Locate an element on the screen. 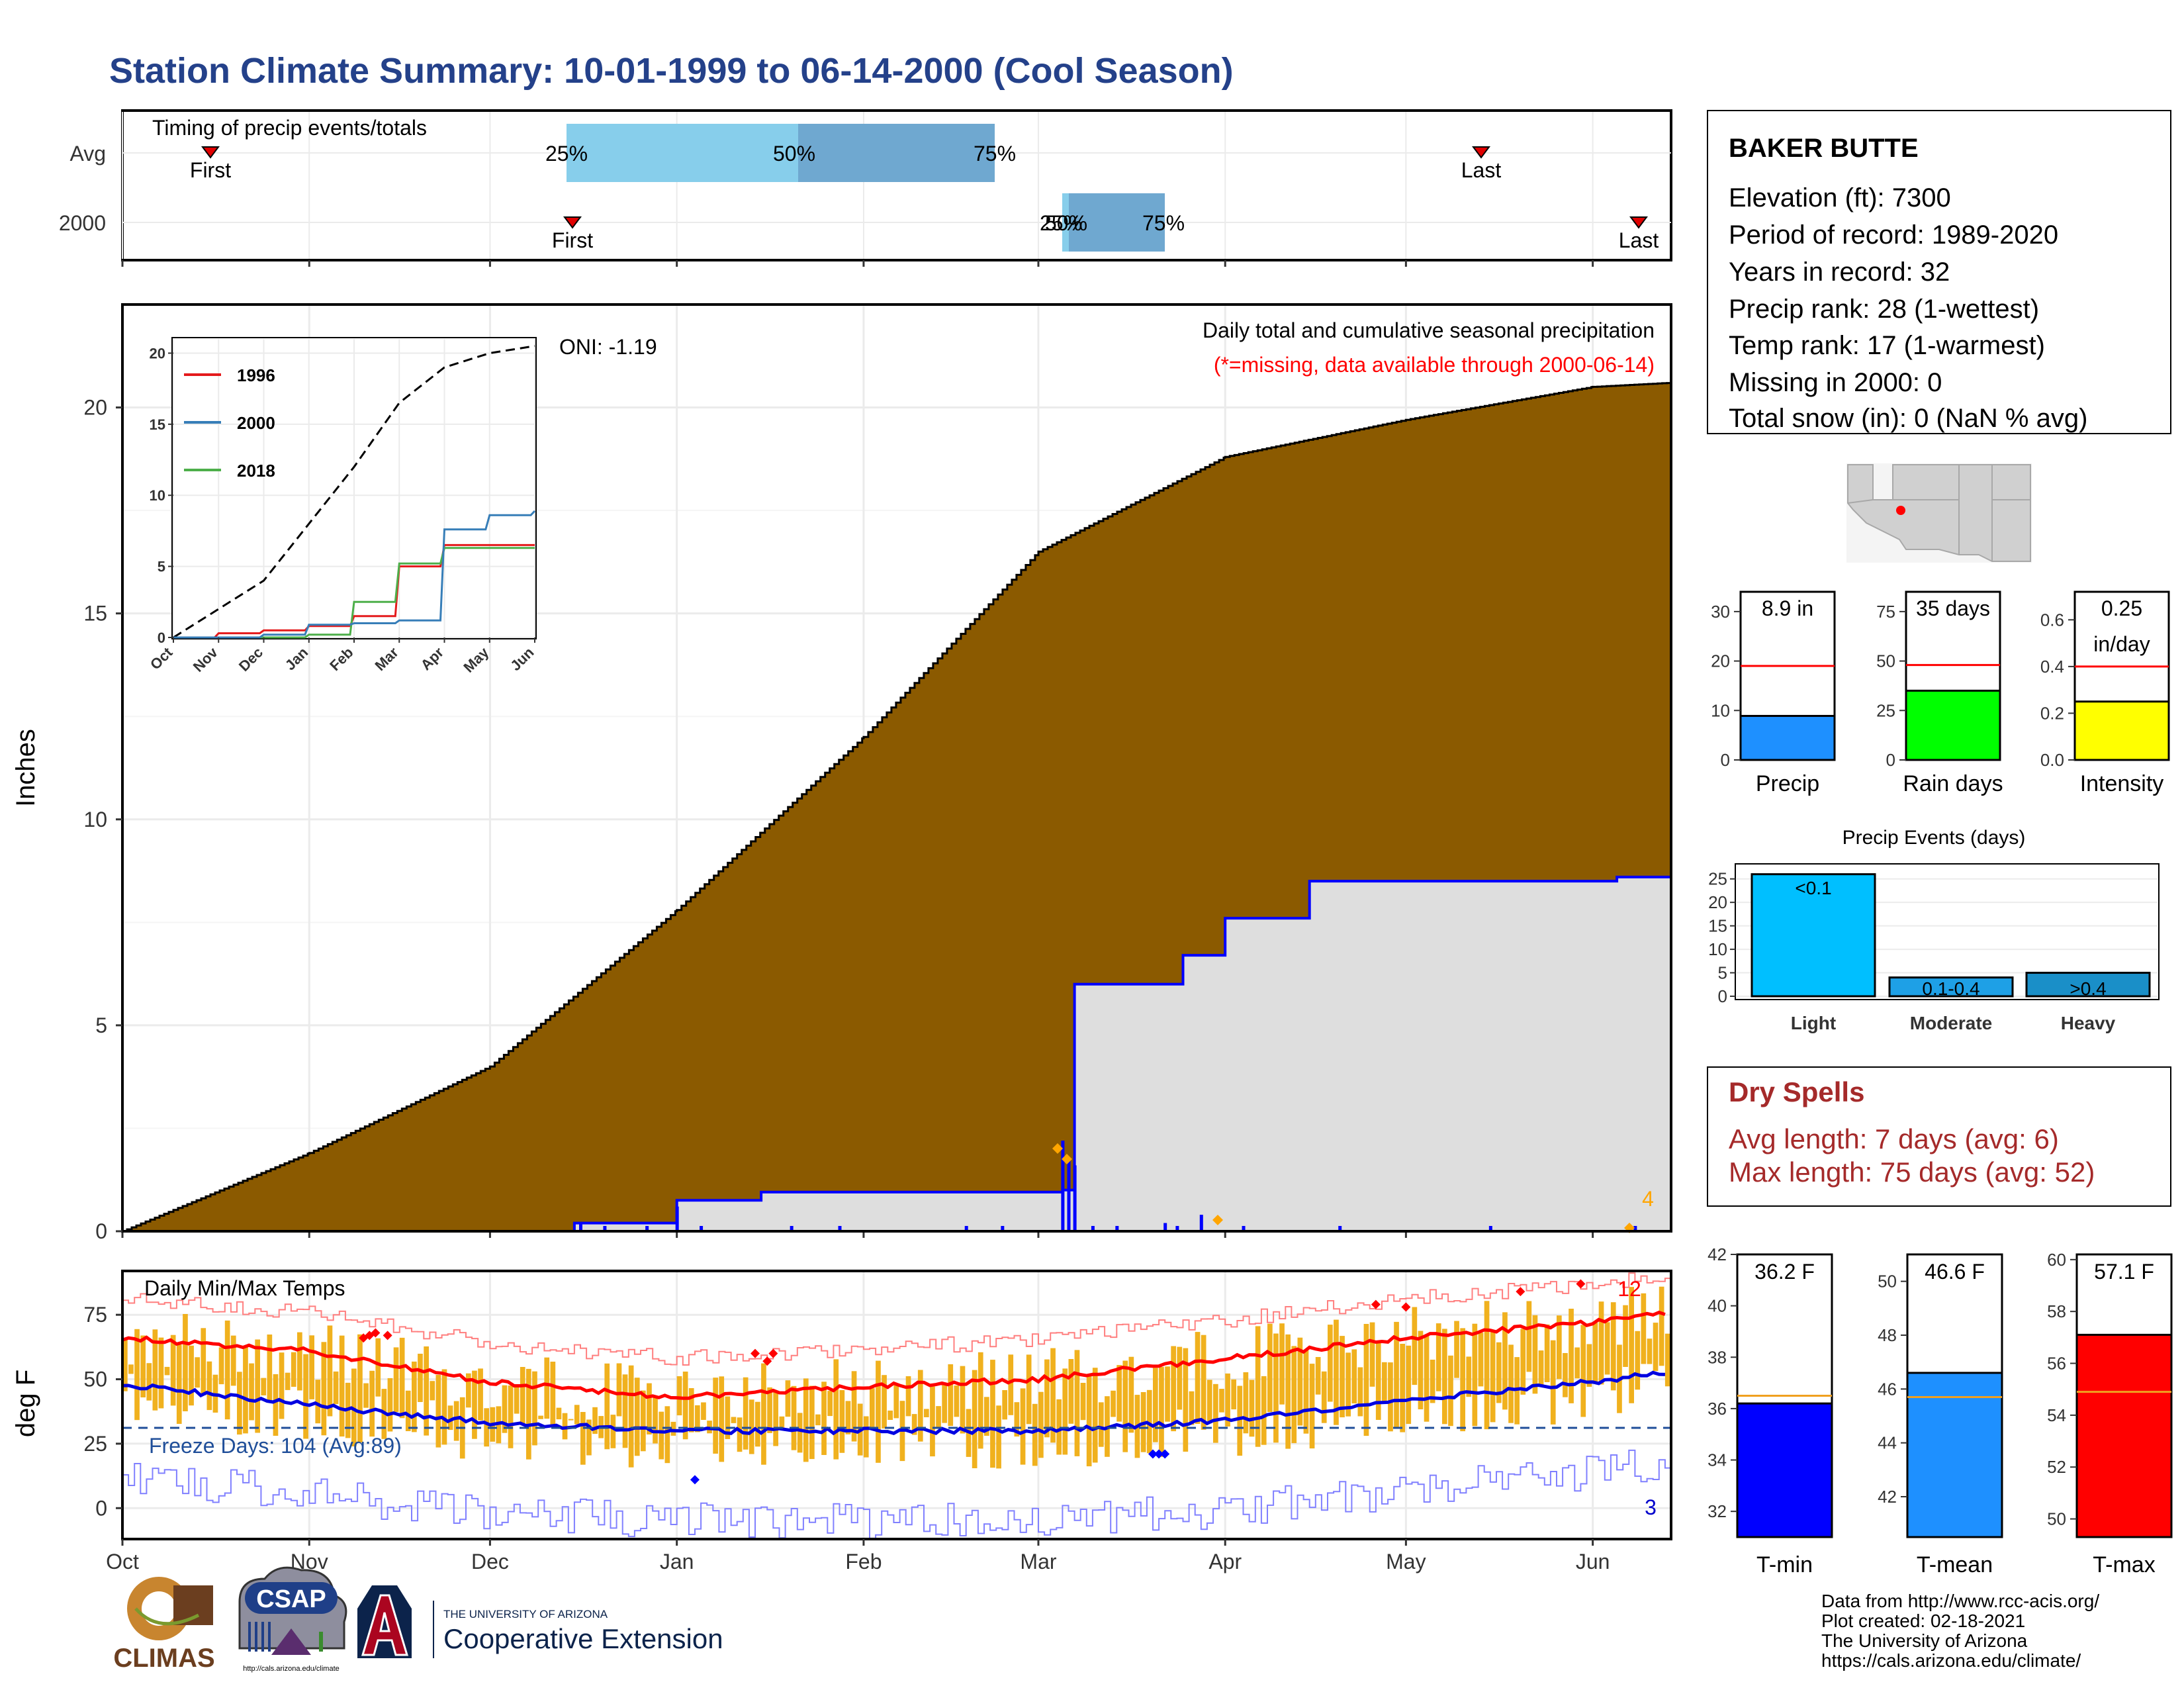 The width and height of the screenshot is (2184, 1688). events-category-label: Moderate is located at coordinates (1951, 1023).